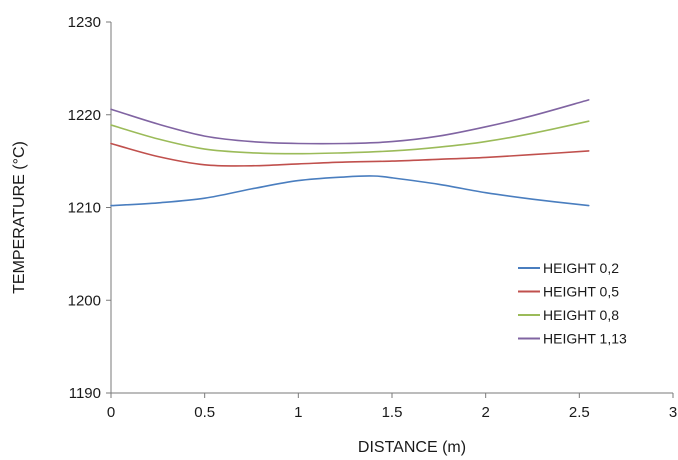 This screenshot has height=460, width=678. What do you see at coordinates (111, 412) in the screenshot?
I see `x-tick-label: 0` at bounding box center [111, 412].